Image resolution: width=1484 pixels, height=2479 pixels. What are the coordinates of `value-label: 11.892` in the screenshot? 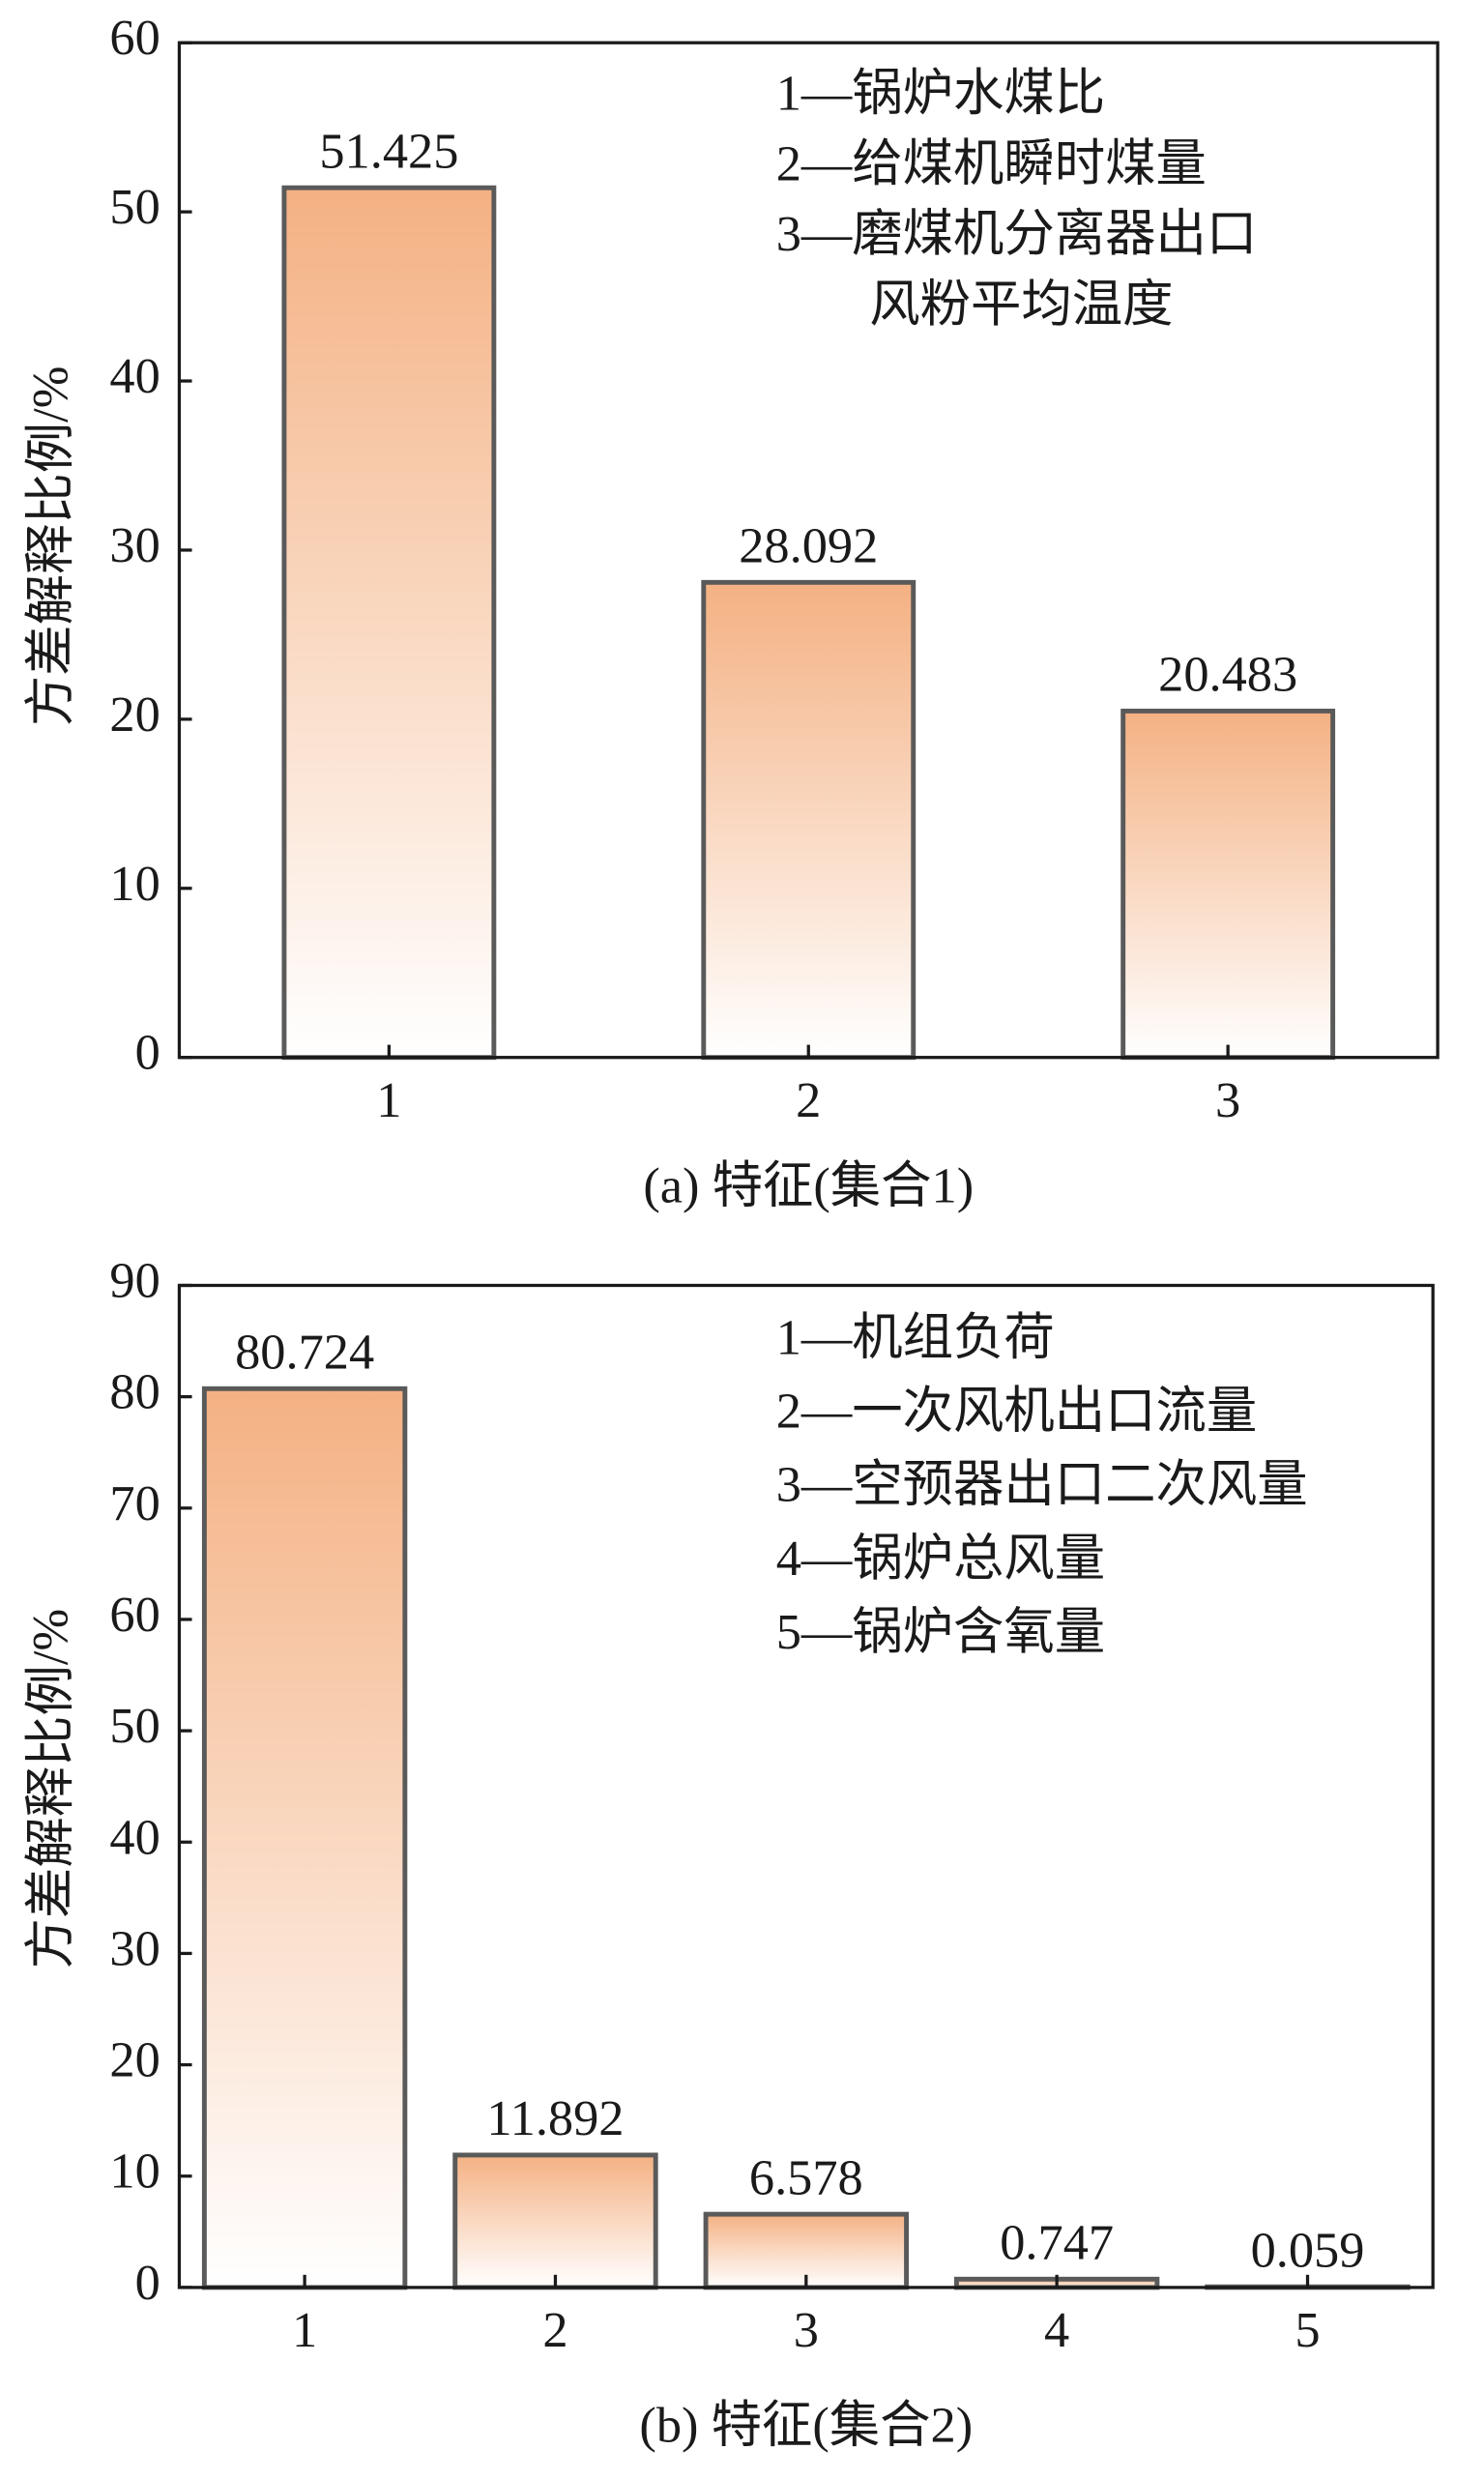 It's located at (555, 2118).